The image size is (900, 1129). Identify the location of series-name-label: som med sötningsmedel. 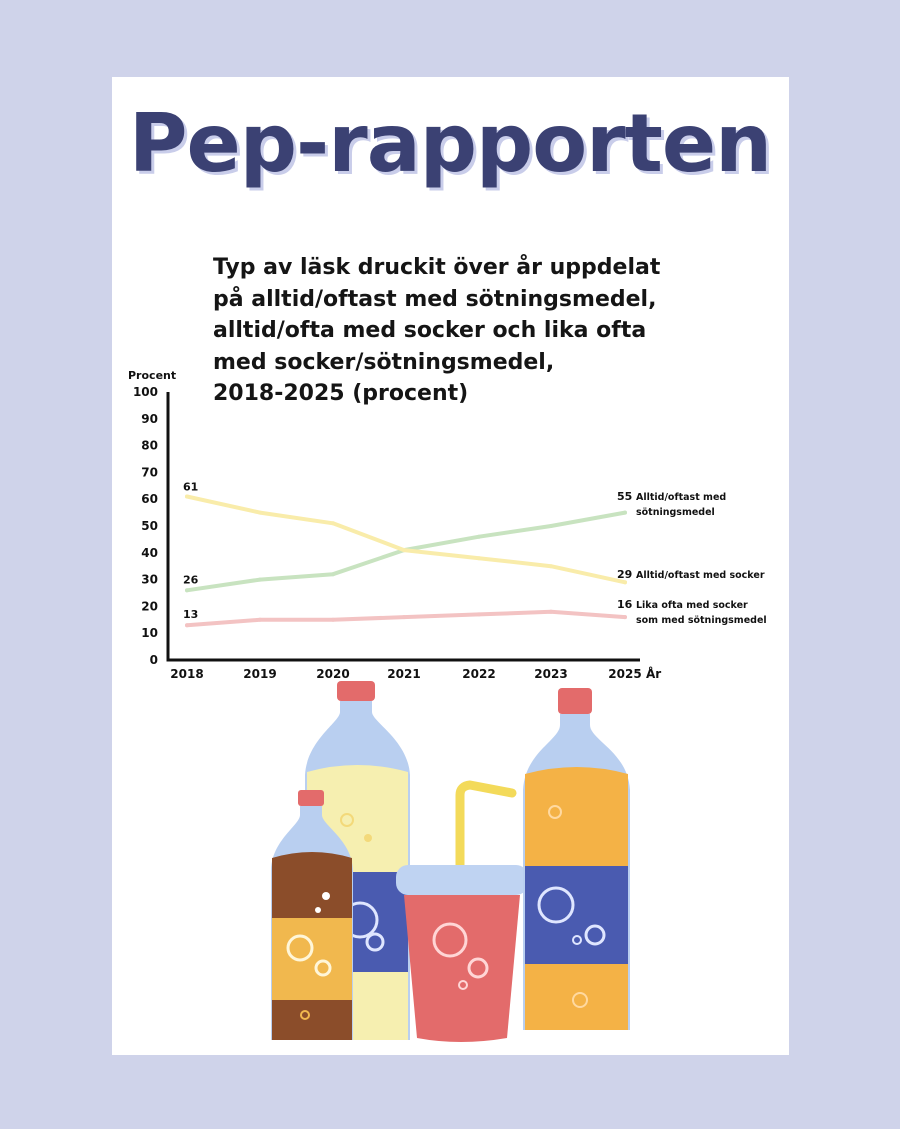
(701, 620).